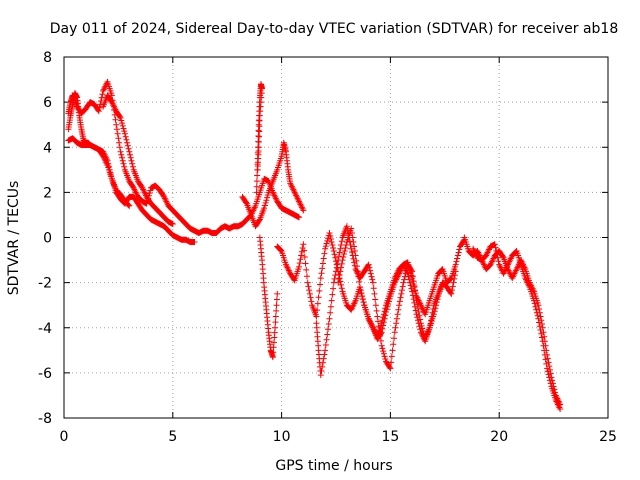  I want to click on y-tick-label: 4, so click(47, 148).